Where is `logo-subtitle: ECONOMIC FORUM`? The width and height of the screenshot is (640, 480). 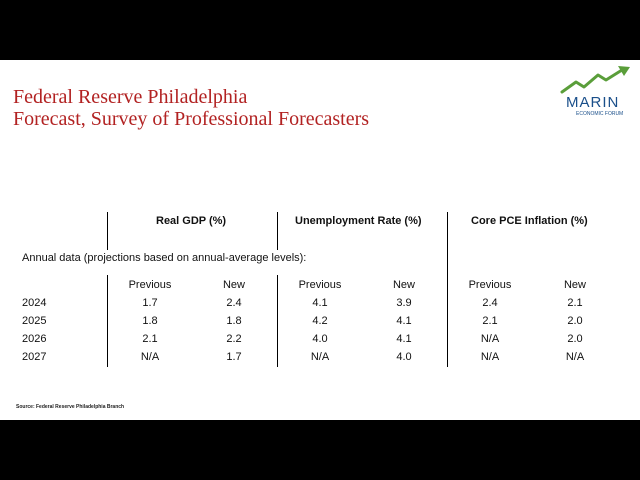 logo-subtitle: ECONOMIC FORUM is located at coordinates (600, 114).